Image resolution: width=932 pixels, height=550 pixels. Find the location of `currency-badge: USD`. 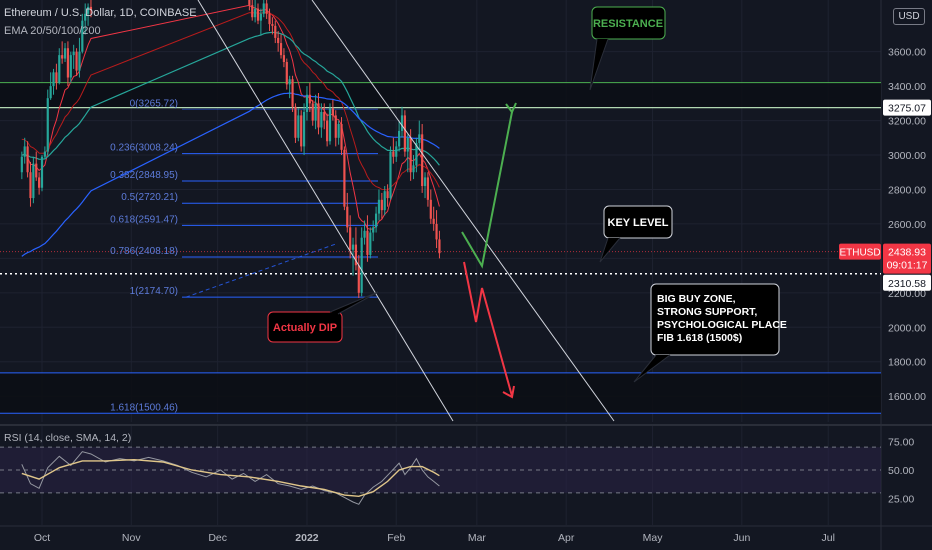

currency-badge: USD is located at coordinates (909, 16).